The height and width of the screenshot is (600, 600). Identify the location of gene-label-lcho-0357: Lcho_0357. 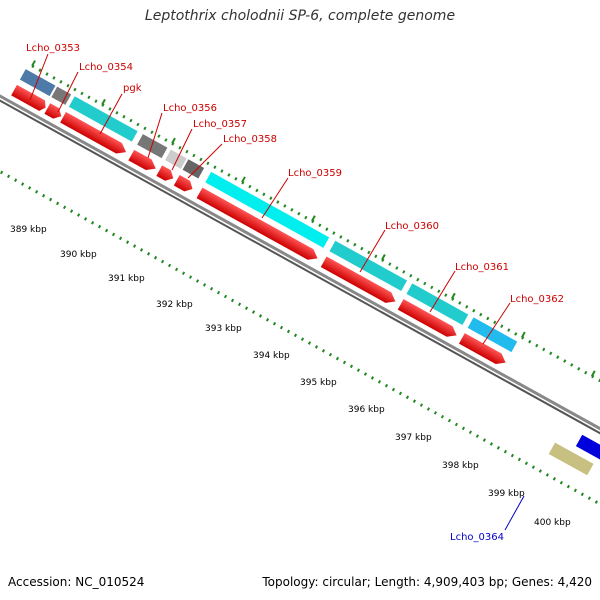
(220, 124).